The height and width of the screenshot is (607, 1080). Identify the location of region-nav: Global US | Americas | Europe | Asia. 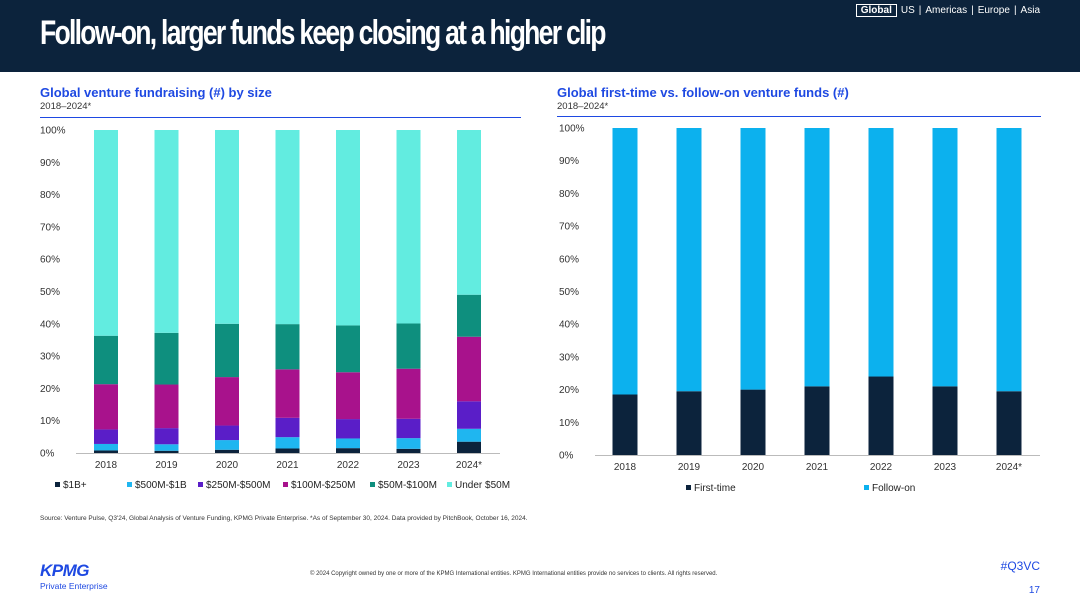
(947, 10).